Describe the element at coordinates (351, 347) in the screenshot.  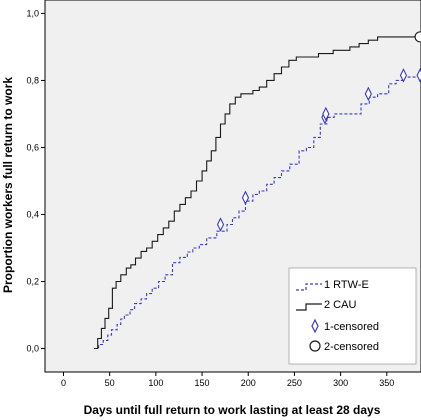
I see `legend-label-2-censored: 2-censored` at that location.